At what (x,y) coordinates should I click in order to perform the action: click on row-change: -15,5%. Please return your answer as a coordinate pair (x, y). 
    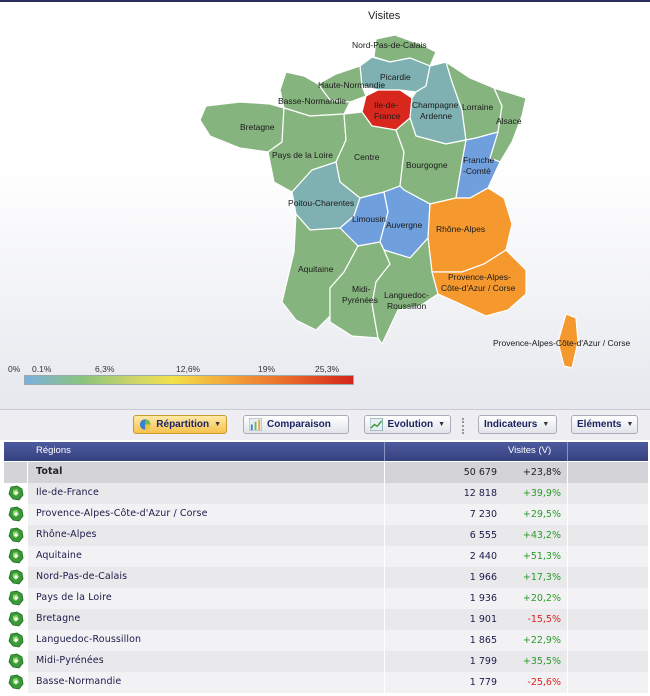
    Looking at the image, I should click on (544, 619).